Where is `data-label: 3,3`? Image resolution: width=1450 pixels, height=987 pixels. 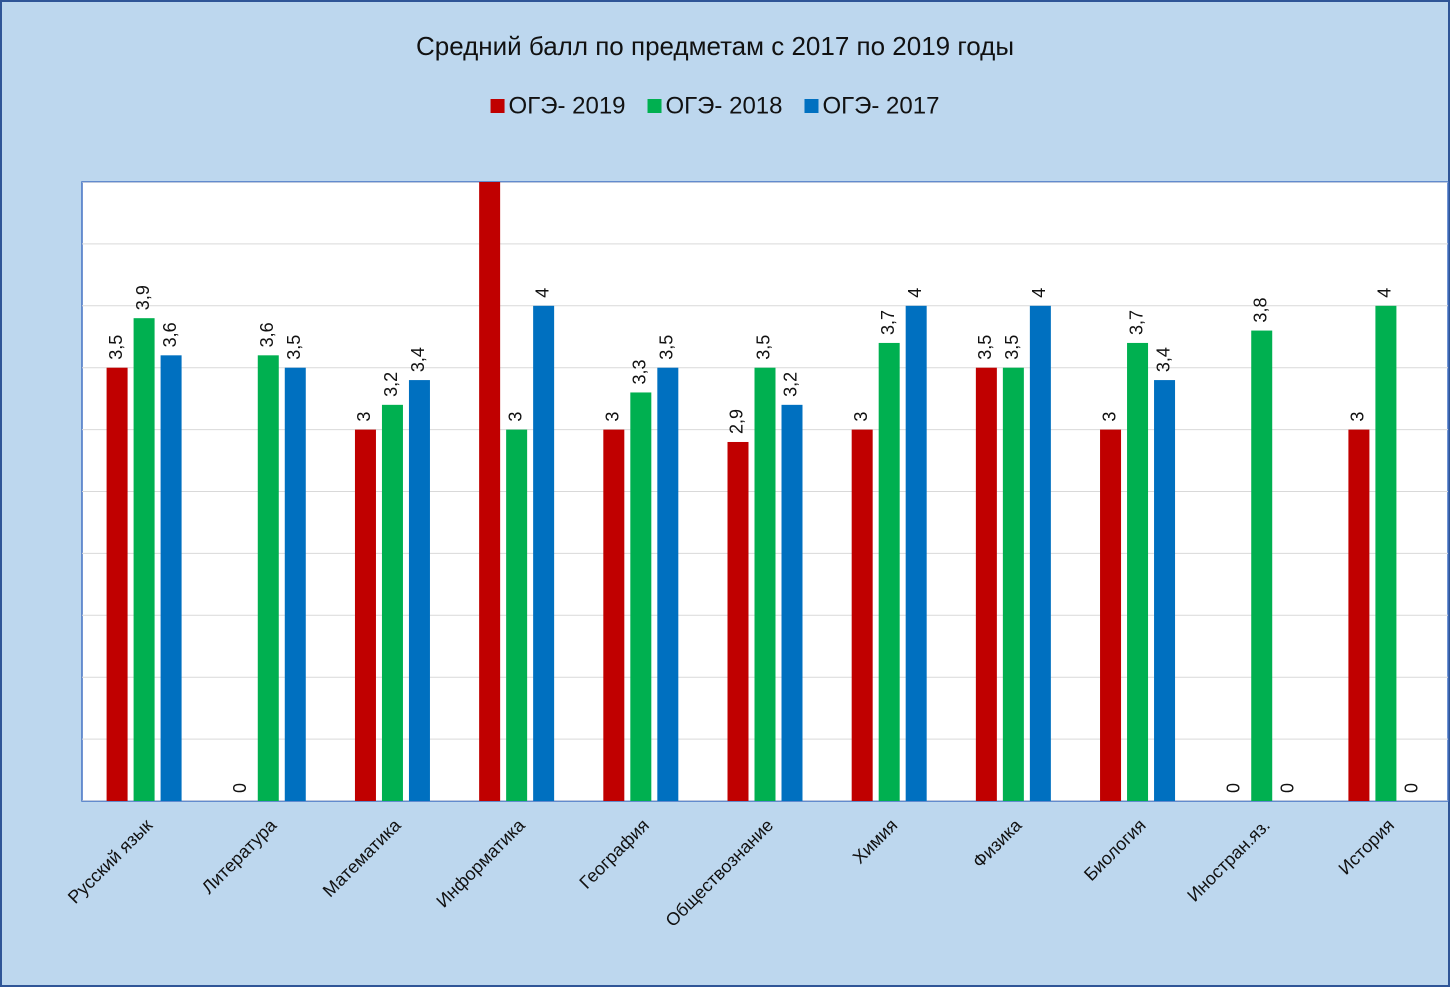 data-label: 3,3 is located at coordinates (640, 371).